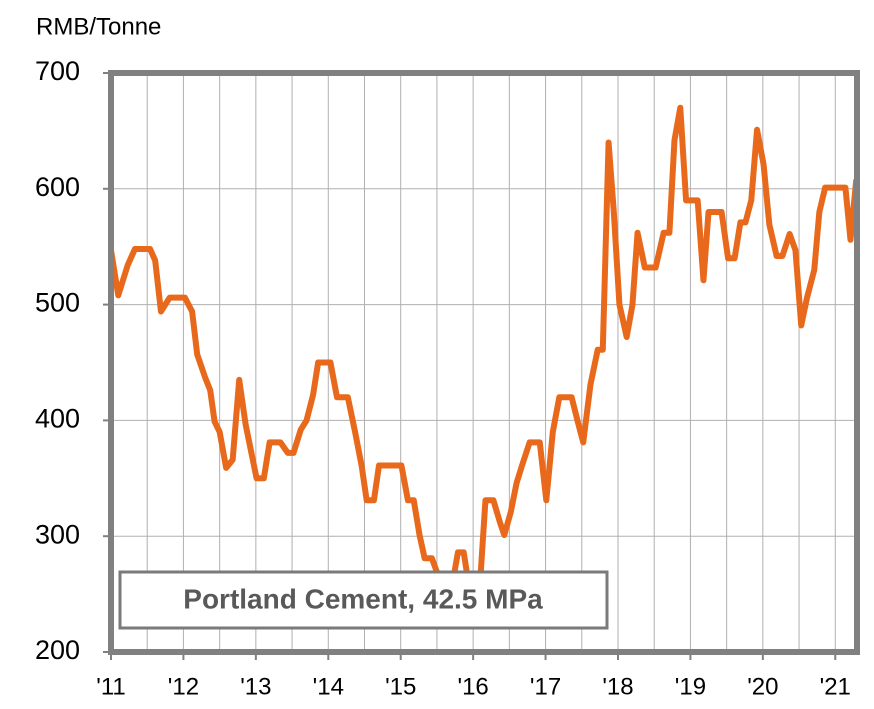 This screenshot has width=874, height=709. Describe the element at coordinates (472, 686) in the screenshot. I see `x-tick-label: '16` at that location.